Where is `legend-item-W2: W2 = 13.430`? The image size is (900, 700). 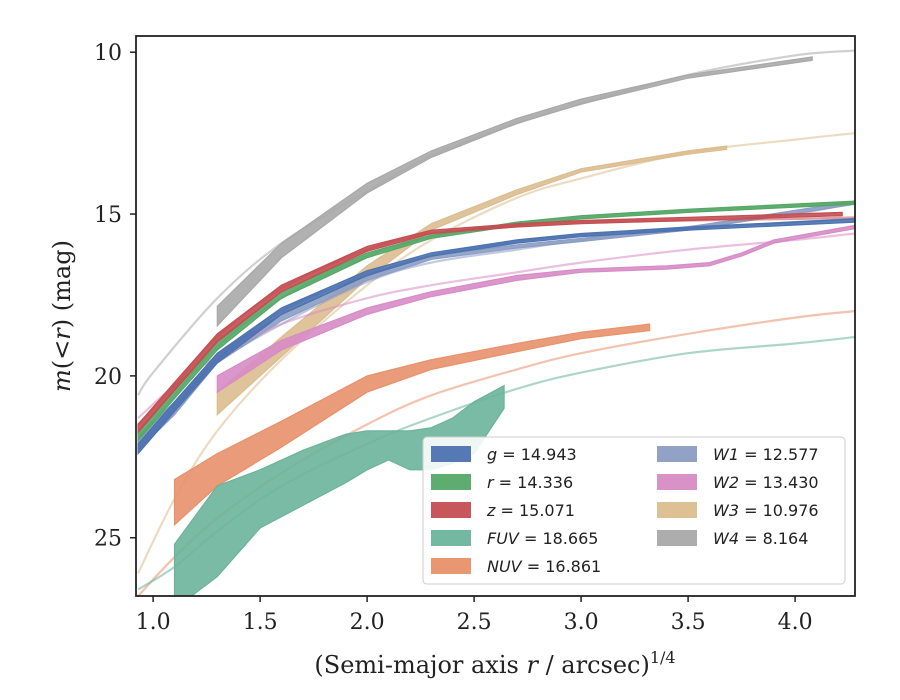
legend-item-W2: W2 = 13.430 is located at coordinates (738, 482).